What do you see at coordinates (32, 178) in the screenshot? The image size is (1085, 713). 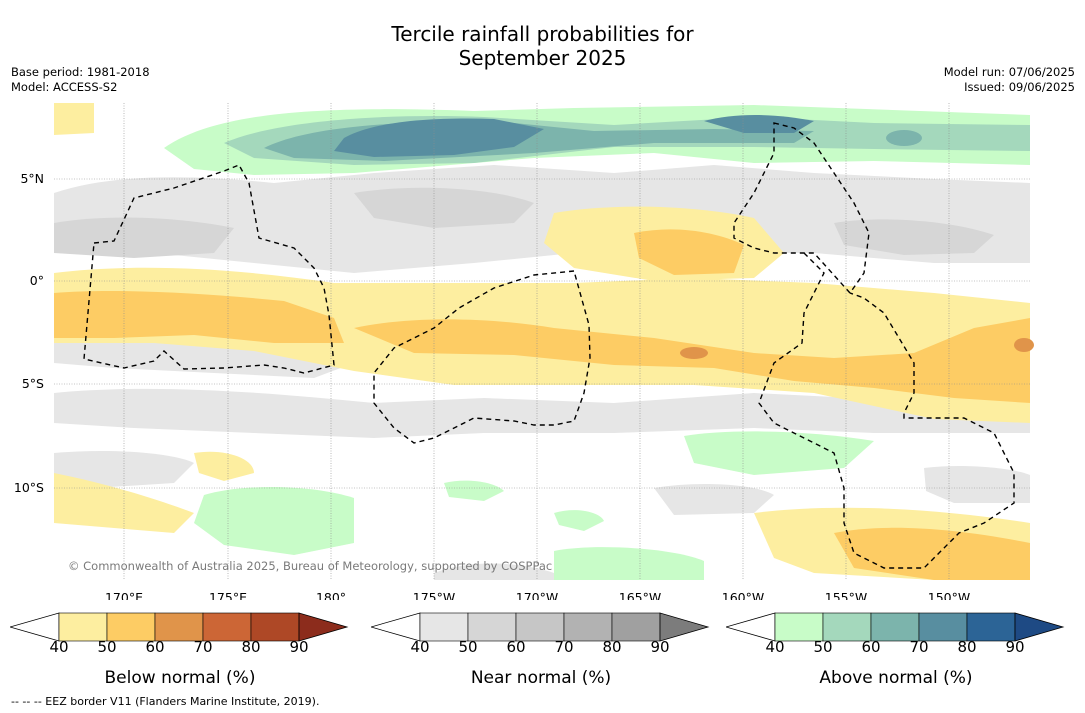 I see `latitude-label: 5°N` at bounding box center [32, 178].